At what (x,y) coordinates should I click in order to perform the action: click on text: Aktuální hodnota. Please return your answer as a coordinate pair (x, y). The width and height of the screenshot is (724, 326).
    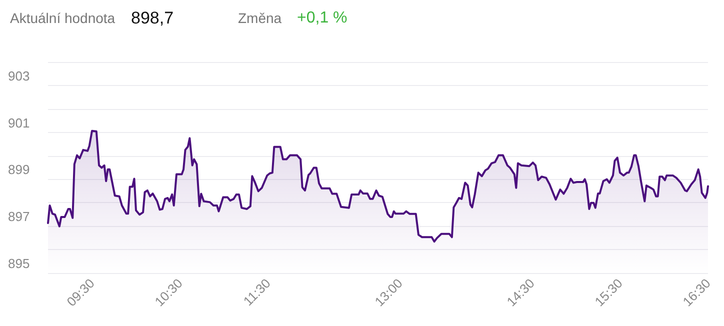
    Looking at the image, I should click on (63, 18).